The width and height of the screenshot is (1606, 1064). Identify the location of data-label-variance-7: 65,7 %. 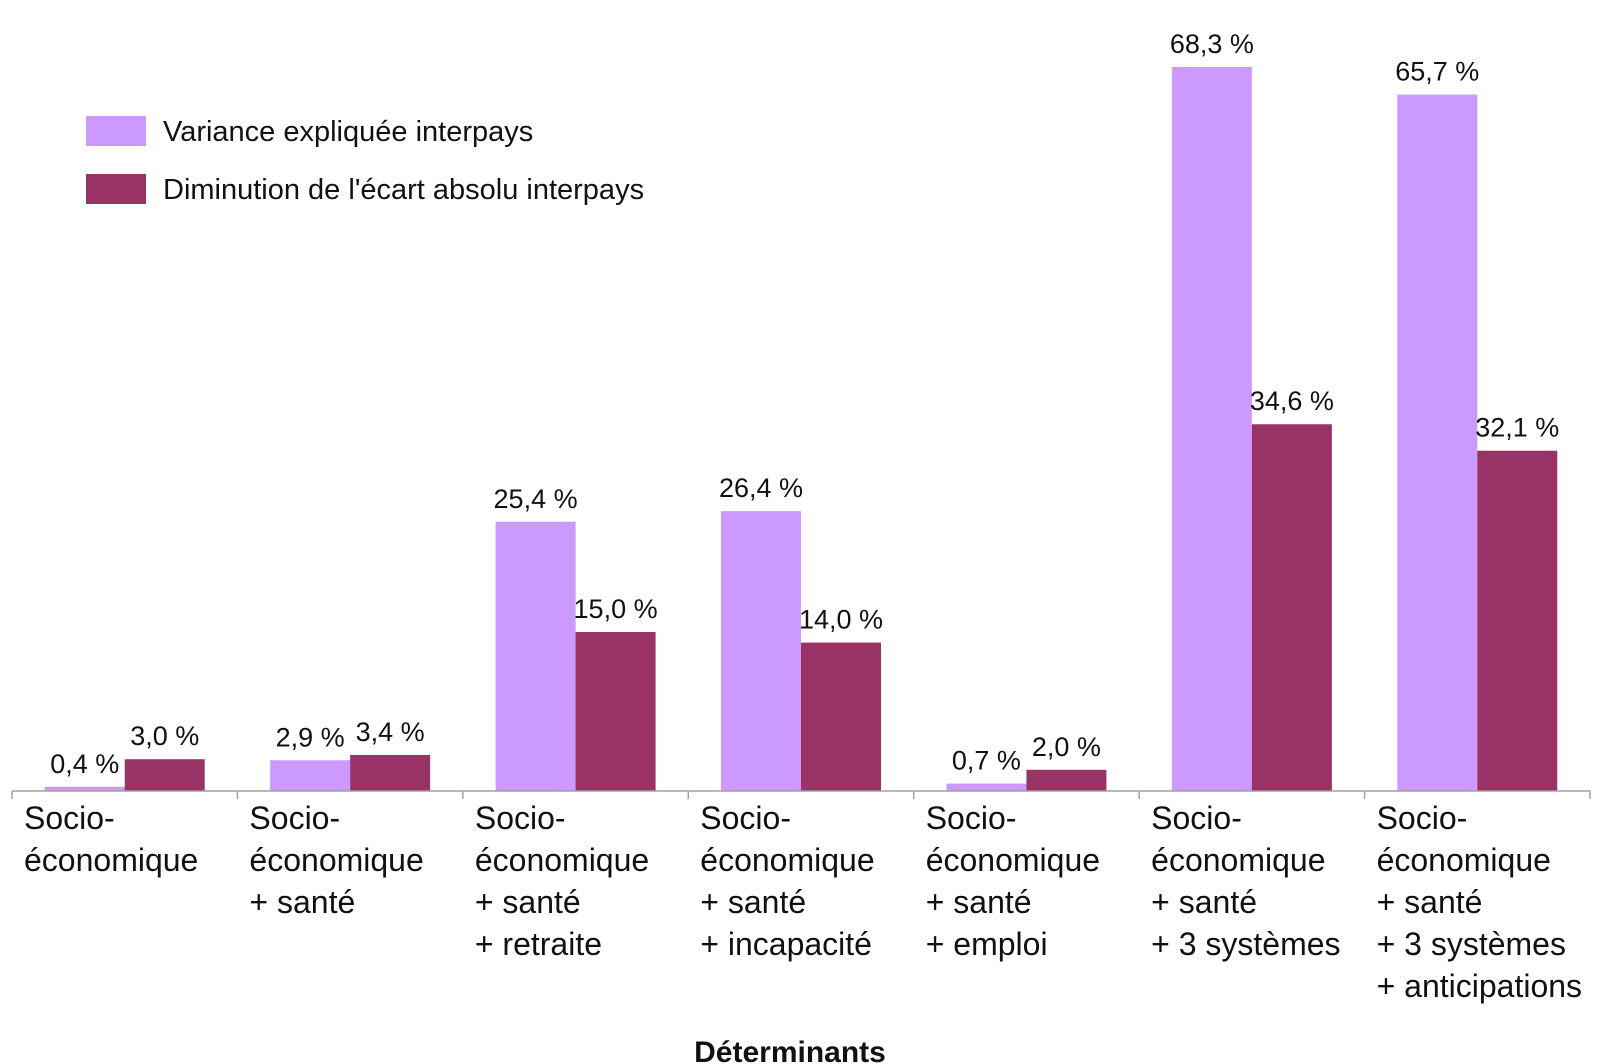
(1437, 72).